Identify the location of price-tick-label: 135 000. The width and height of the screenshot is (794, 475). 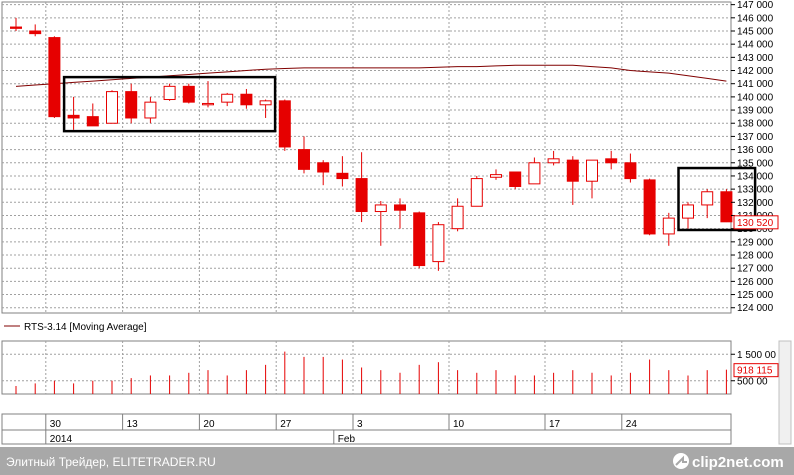
(755, 163).